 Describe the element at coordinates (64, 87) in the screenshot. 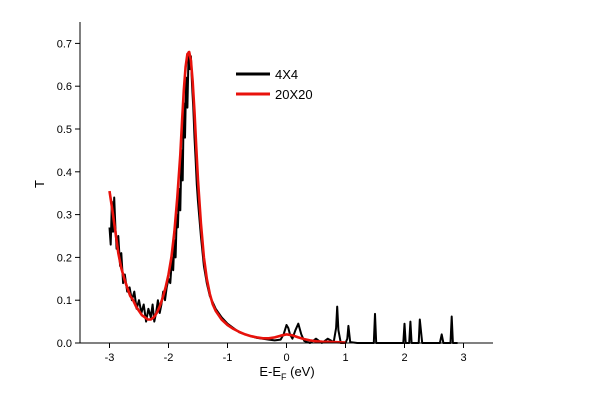

I see `y-tick-label: 0.6` at that location.